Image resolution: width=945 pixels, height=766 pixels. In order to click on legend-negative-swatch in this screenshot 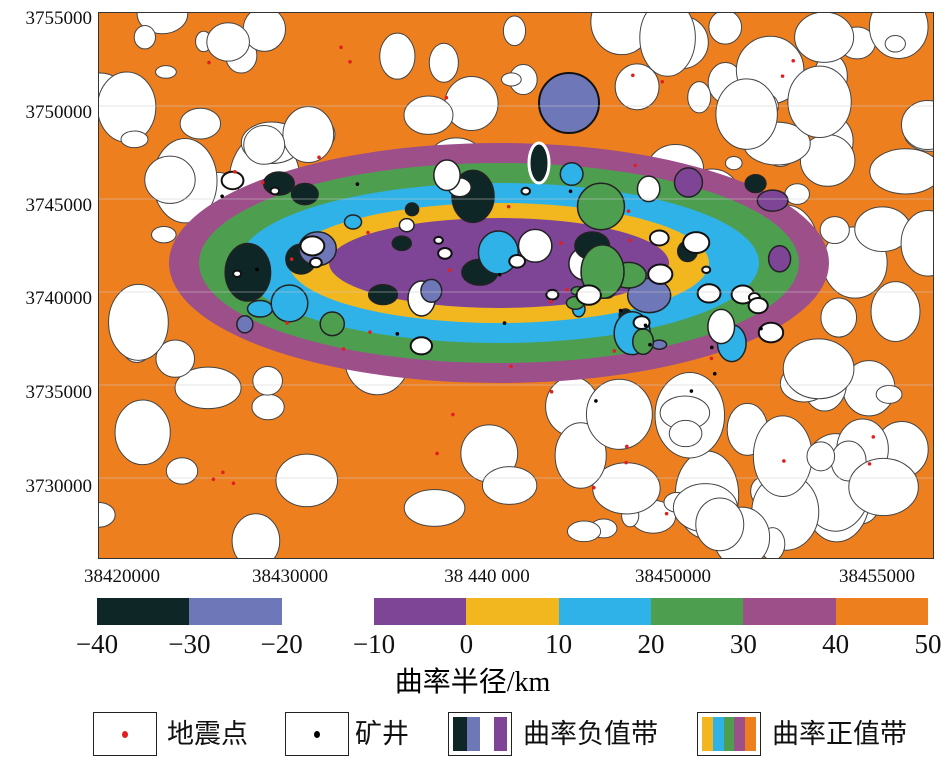, I will do `click(480, 734)`.